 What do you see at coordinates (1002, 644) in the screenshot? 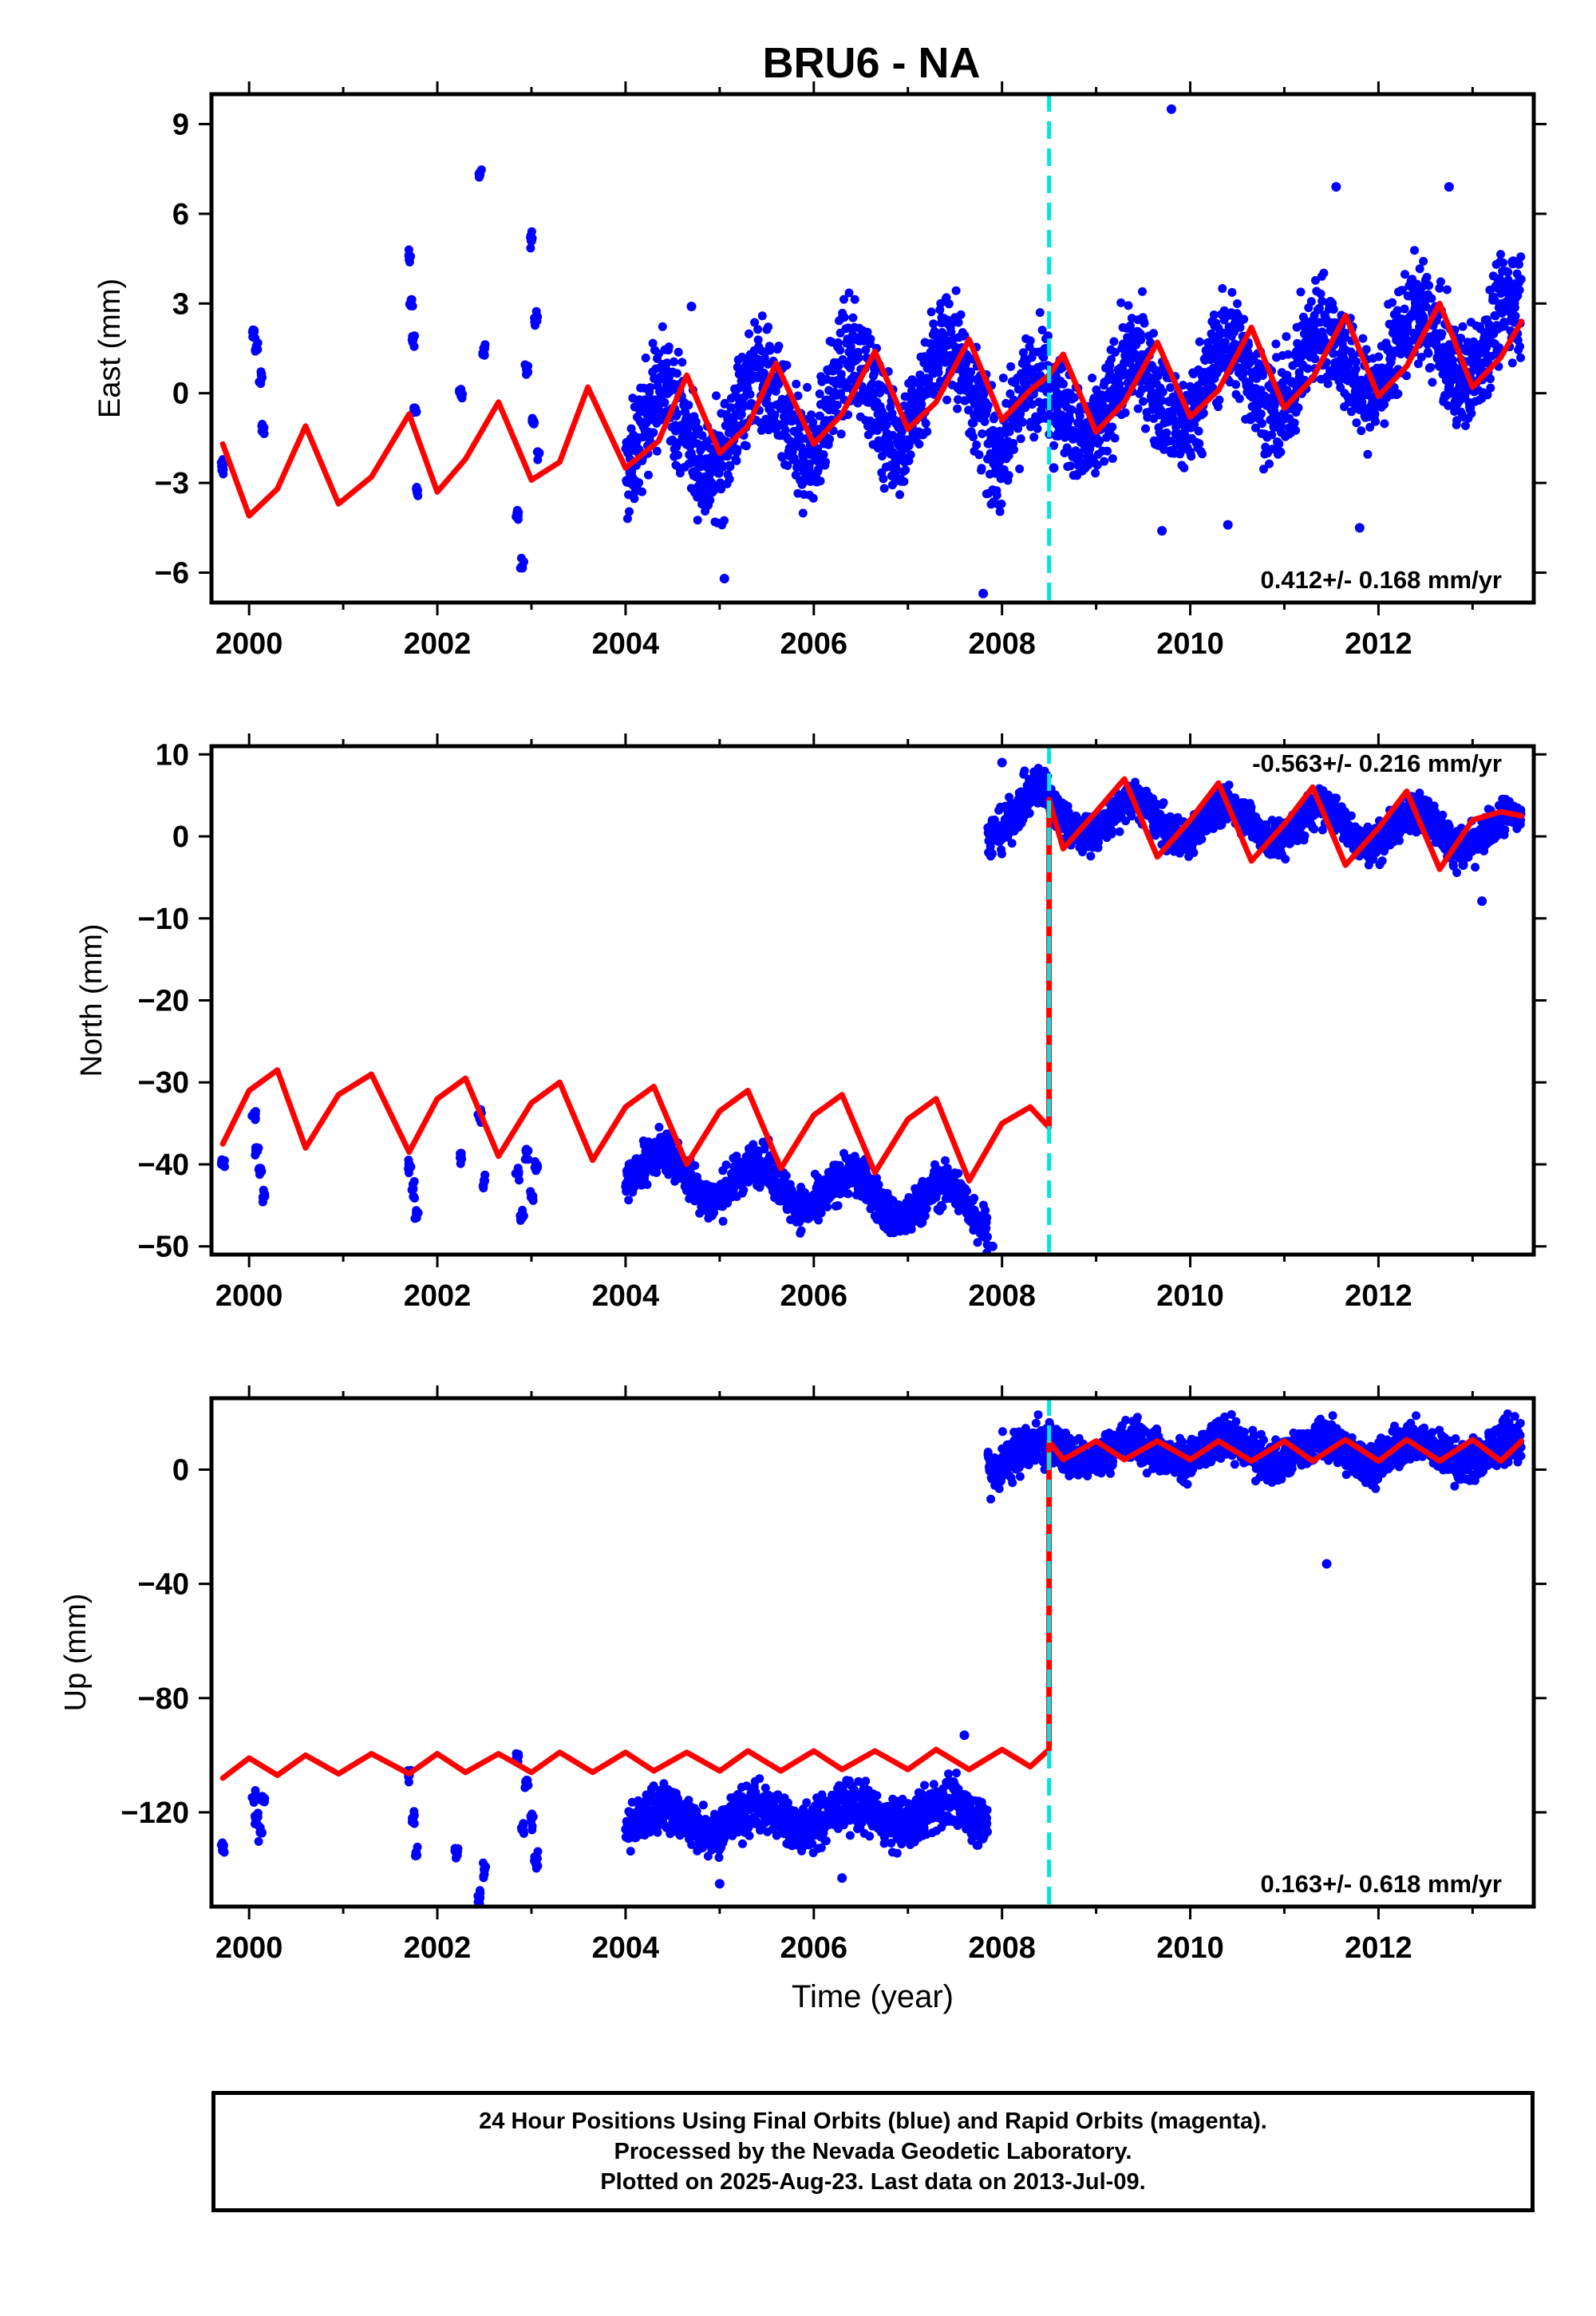
I see `x-tick-label: 2008` at bounding box center [1002, 644].